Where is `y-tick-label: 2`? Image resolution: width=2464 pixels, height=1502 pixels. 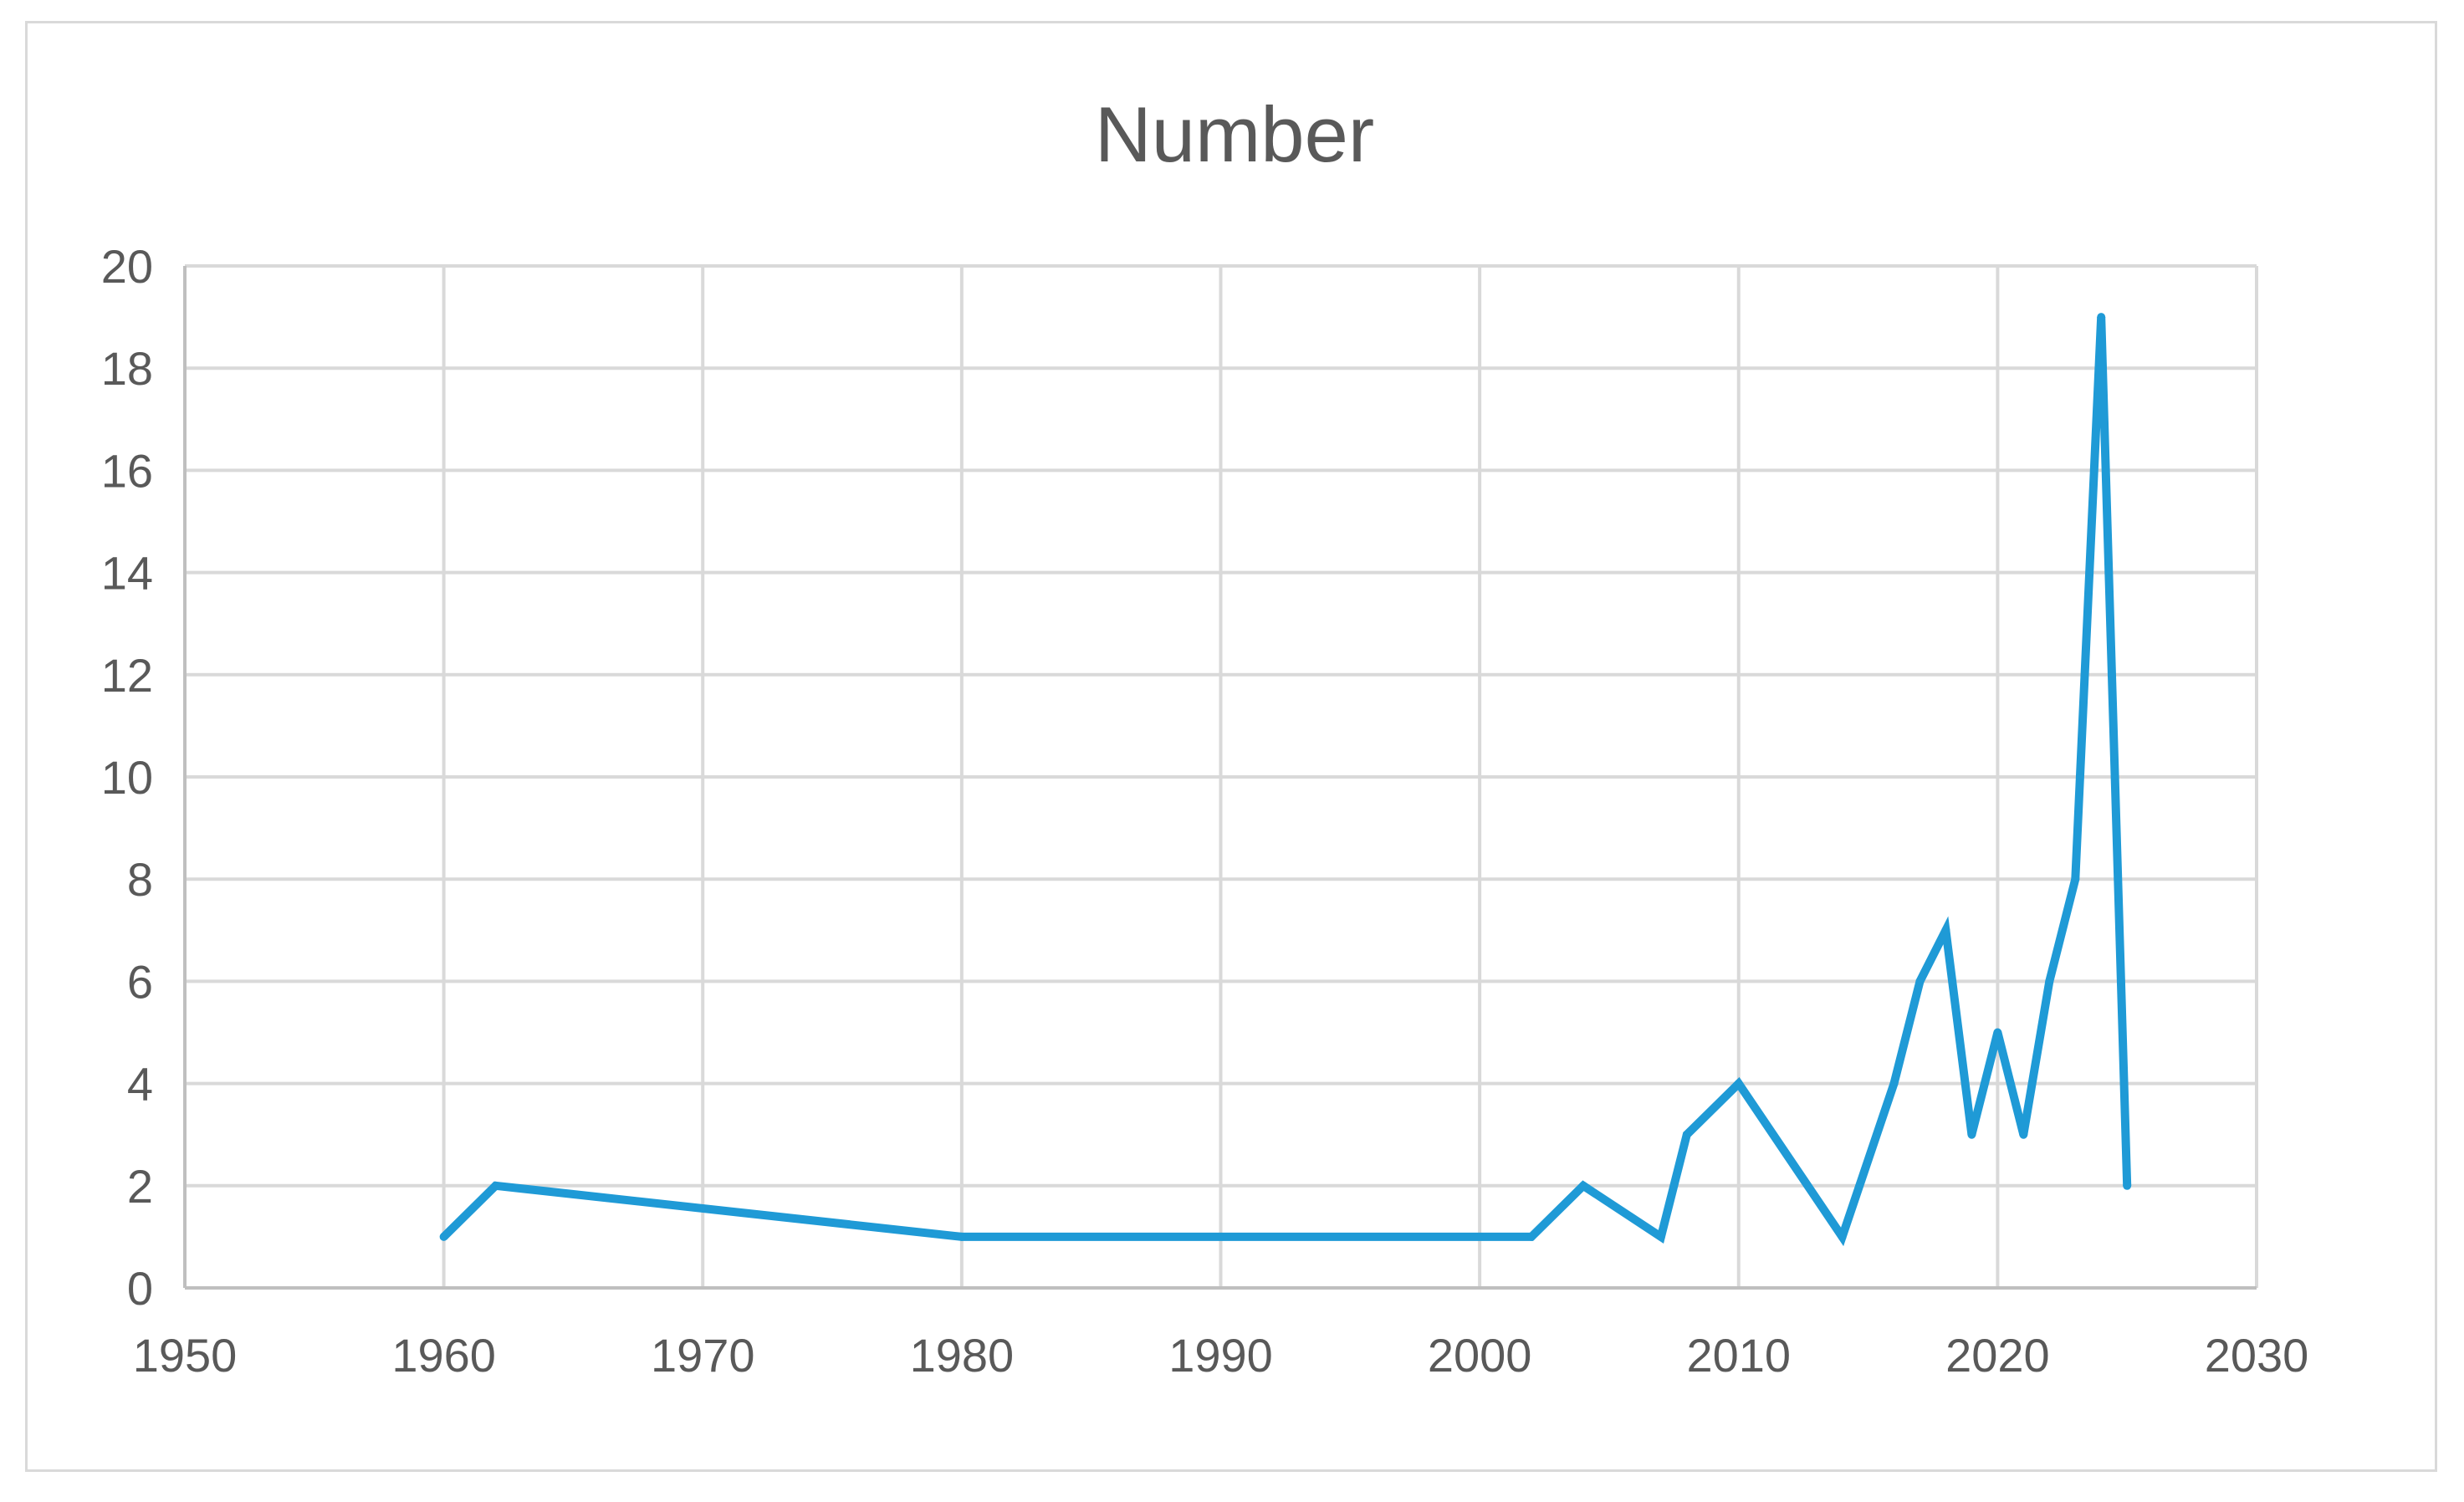 y-tick-label: 2 is located at coordinates (140, 1186).